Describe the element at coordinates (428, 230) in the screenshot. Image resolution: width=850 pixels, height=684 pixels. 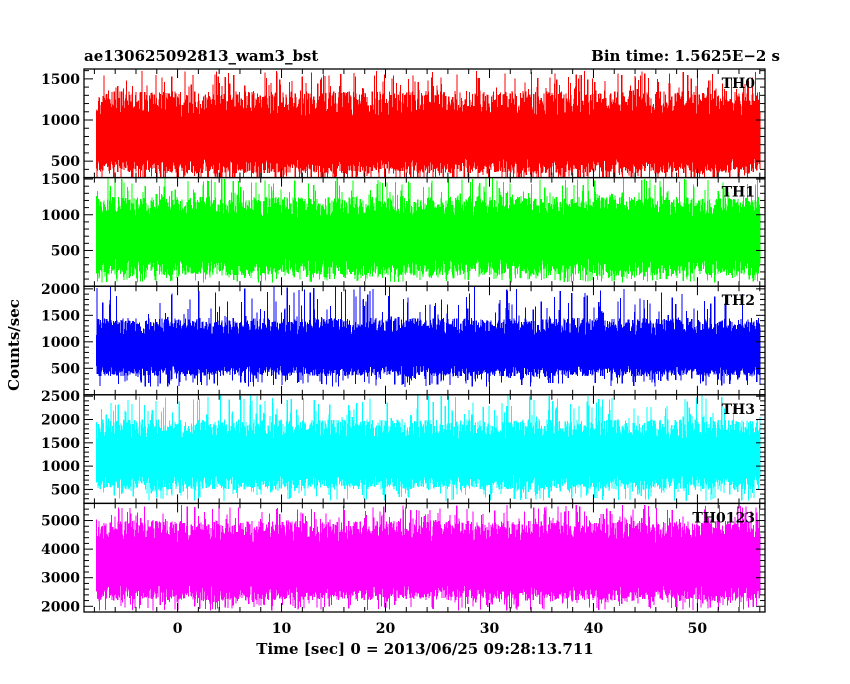
I see `series-th1` at that location.